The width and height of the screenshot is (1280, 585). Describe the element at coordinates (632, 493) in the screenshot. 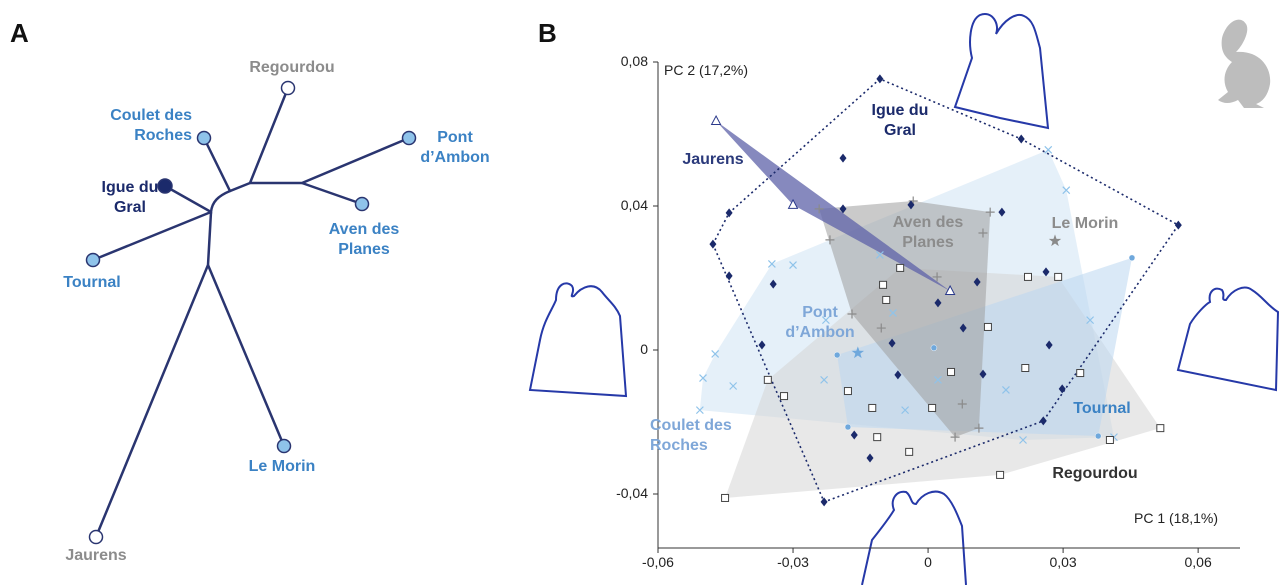

I see `y-tick-label: -0,04` at that location.